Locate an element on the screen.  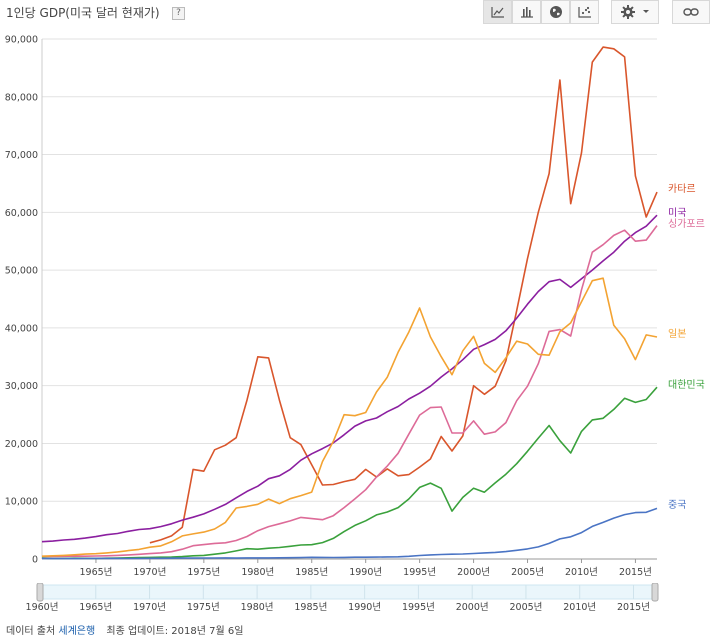
settings-button is located at coordinates (635, 12).